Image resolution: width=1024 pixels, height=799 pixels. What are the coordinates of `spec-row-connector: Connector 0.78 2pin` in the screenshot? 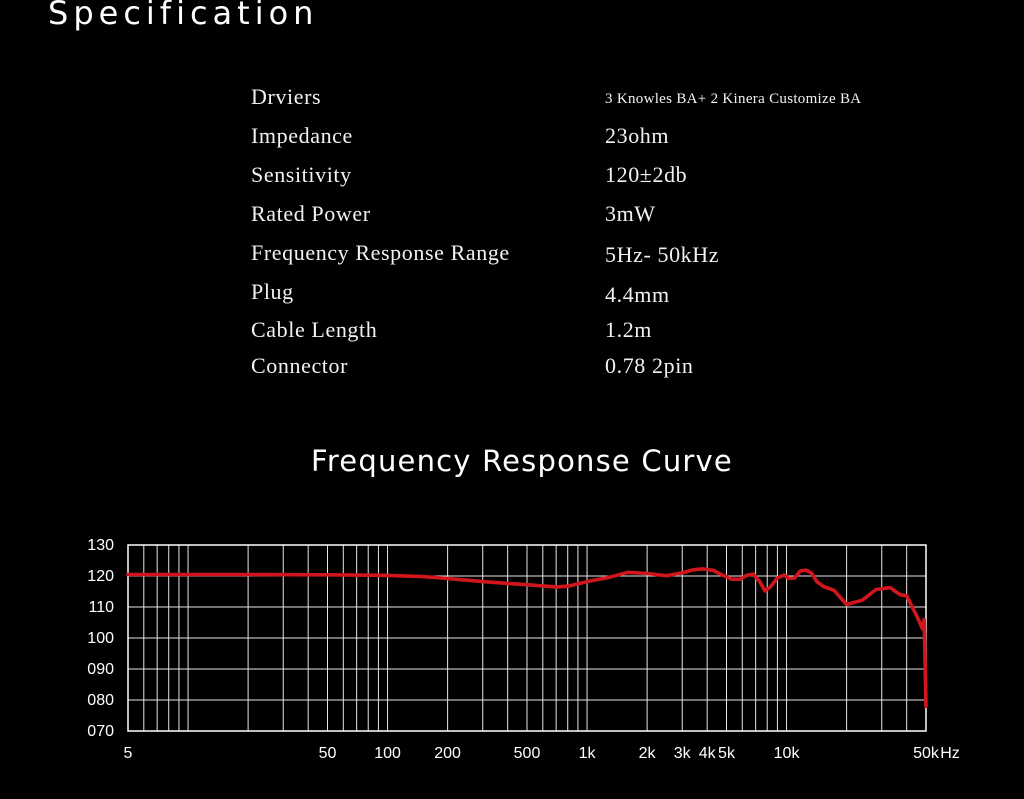 It's located at (611, 368).